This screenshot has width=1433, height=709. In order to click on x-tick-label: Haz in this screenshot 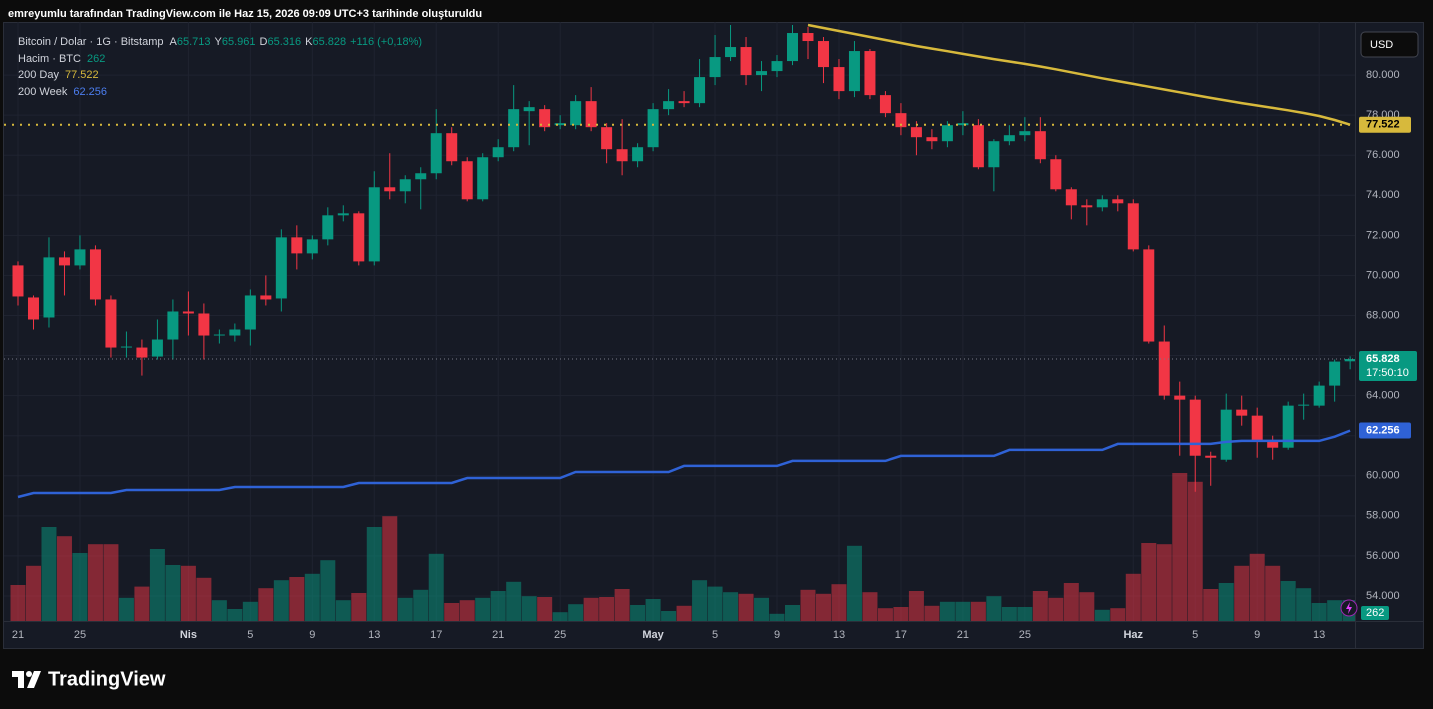, I will do `click(1133, 635)`.